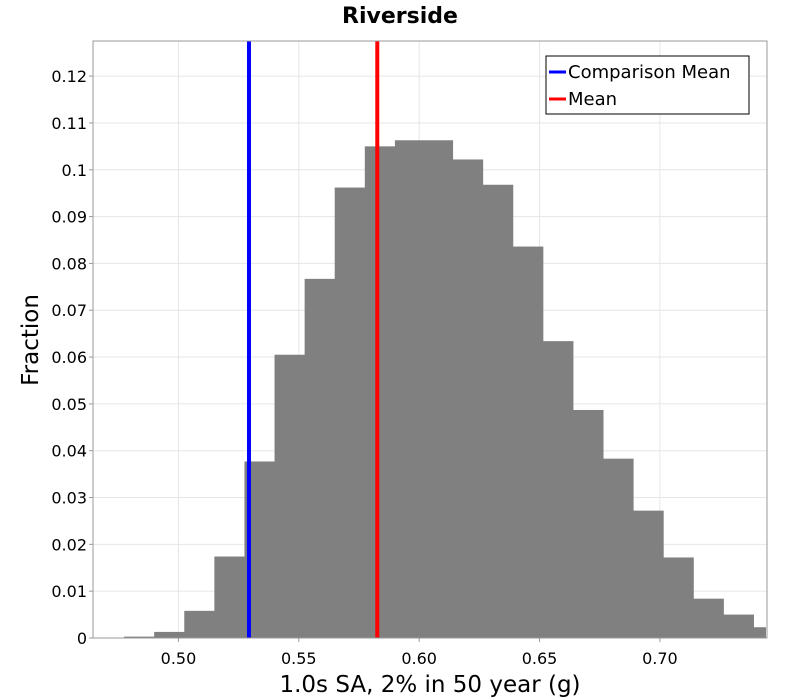  I want to click on x-tick-label: 0.50, so click(179, 658).